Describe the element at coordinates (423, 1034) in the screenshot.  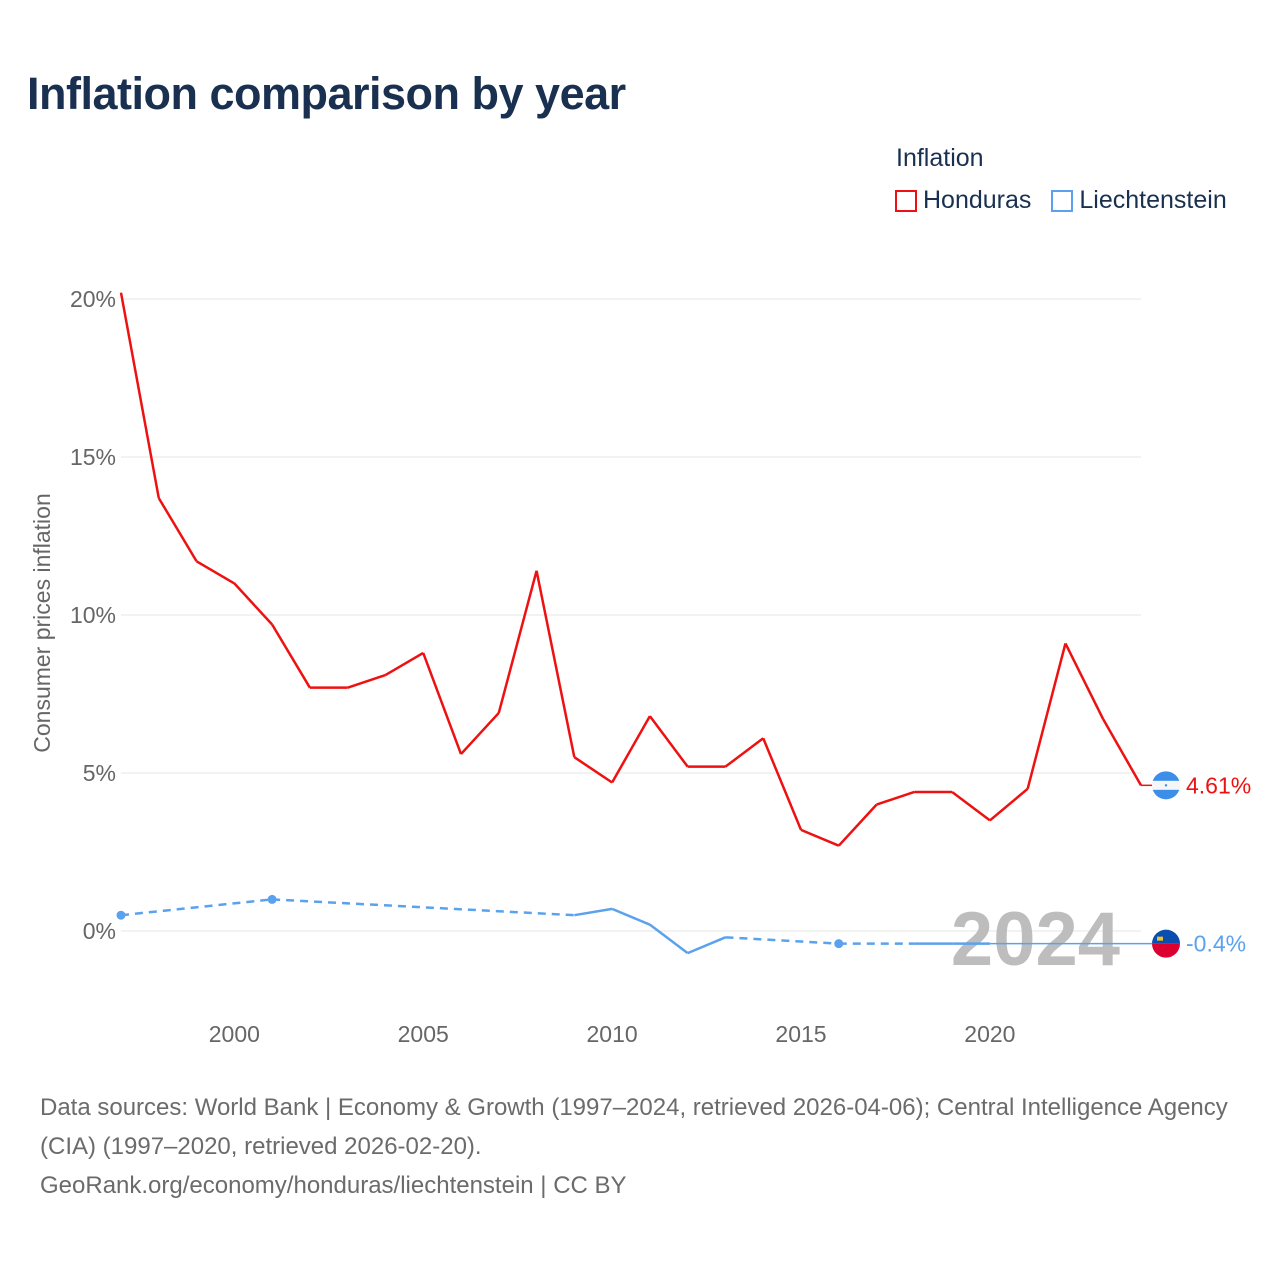
I see `x-tick-label: 2005` at that location.